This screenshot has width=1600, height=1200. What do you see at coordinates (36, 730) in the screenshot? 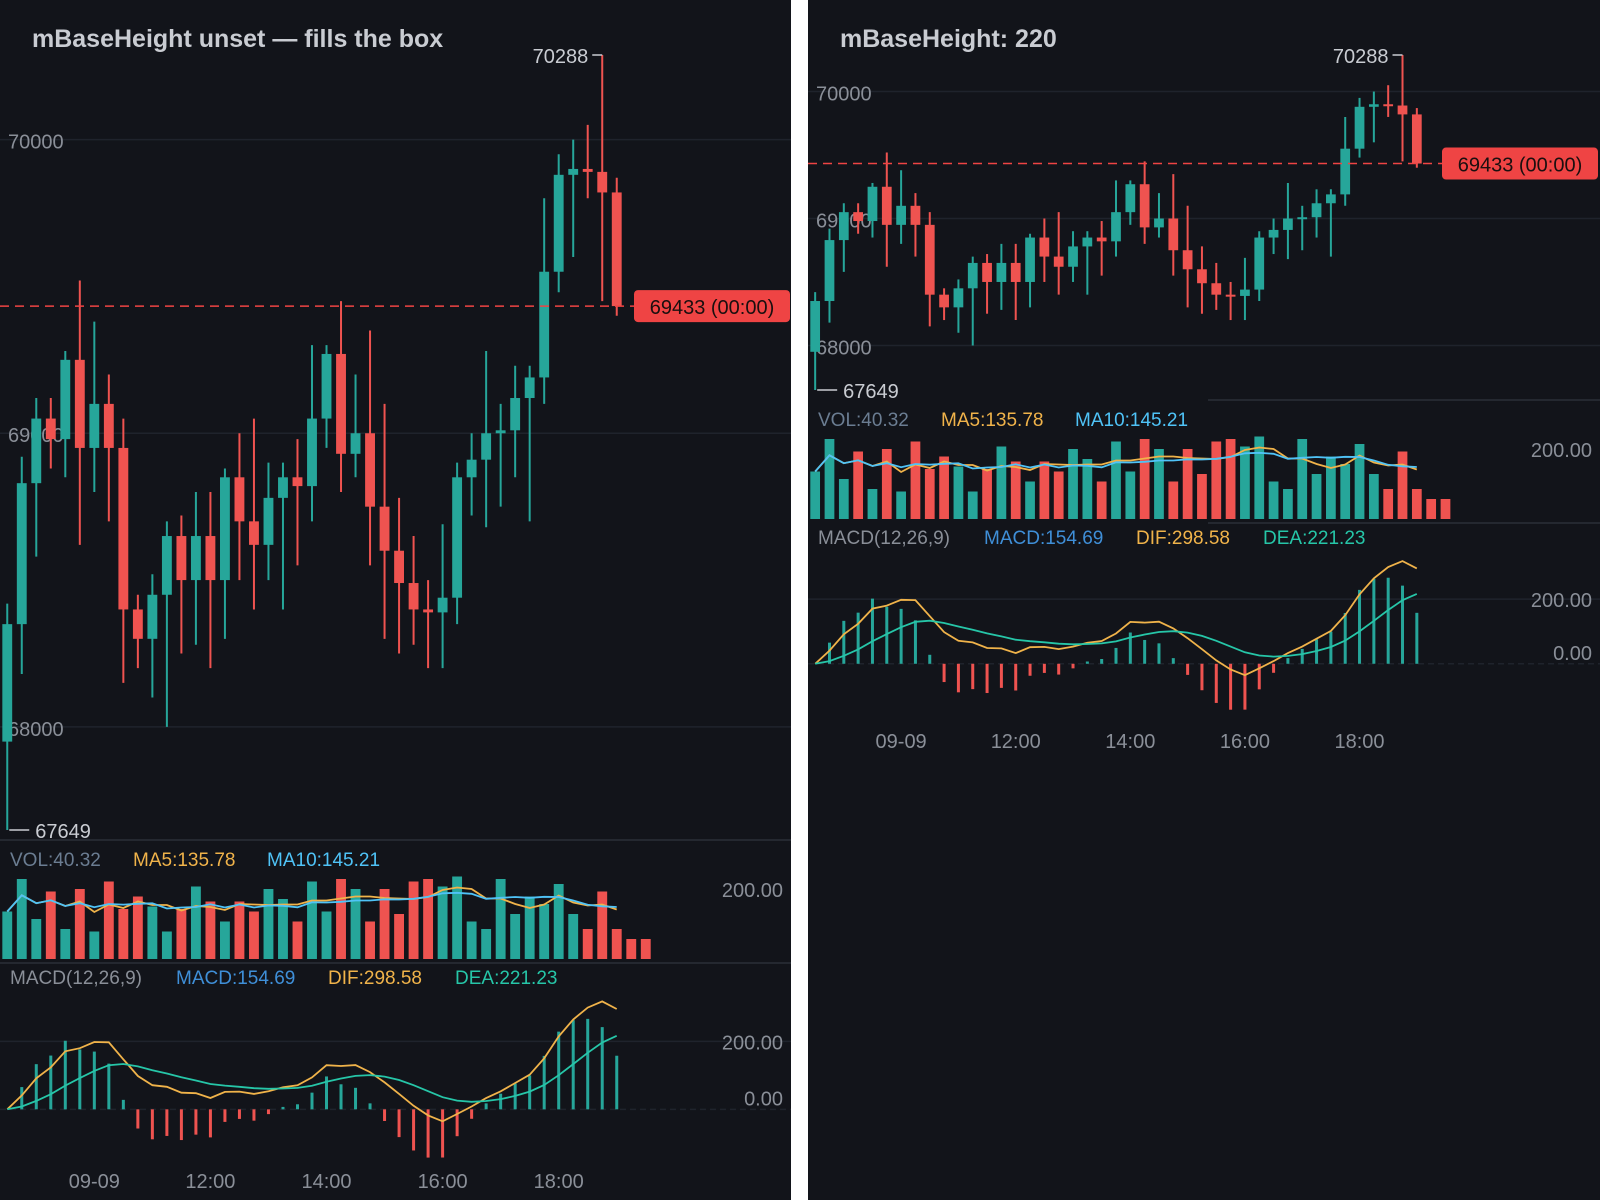
I see `price-tick-label: 68000` at bounding box center [36, 730].